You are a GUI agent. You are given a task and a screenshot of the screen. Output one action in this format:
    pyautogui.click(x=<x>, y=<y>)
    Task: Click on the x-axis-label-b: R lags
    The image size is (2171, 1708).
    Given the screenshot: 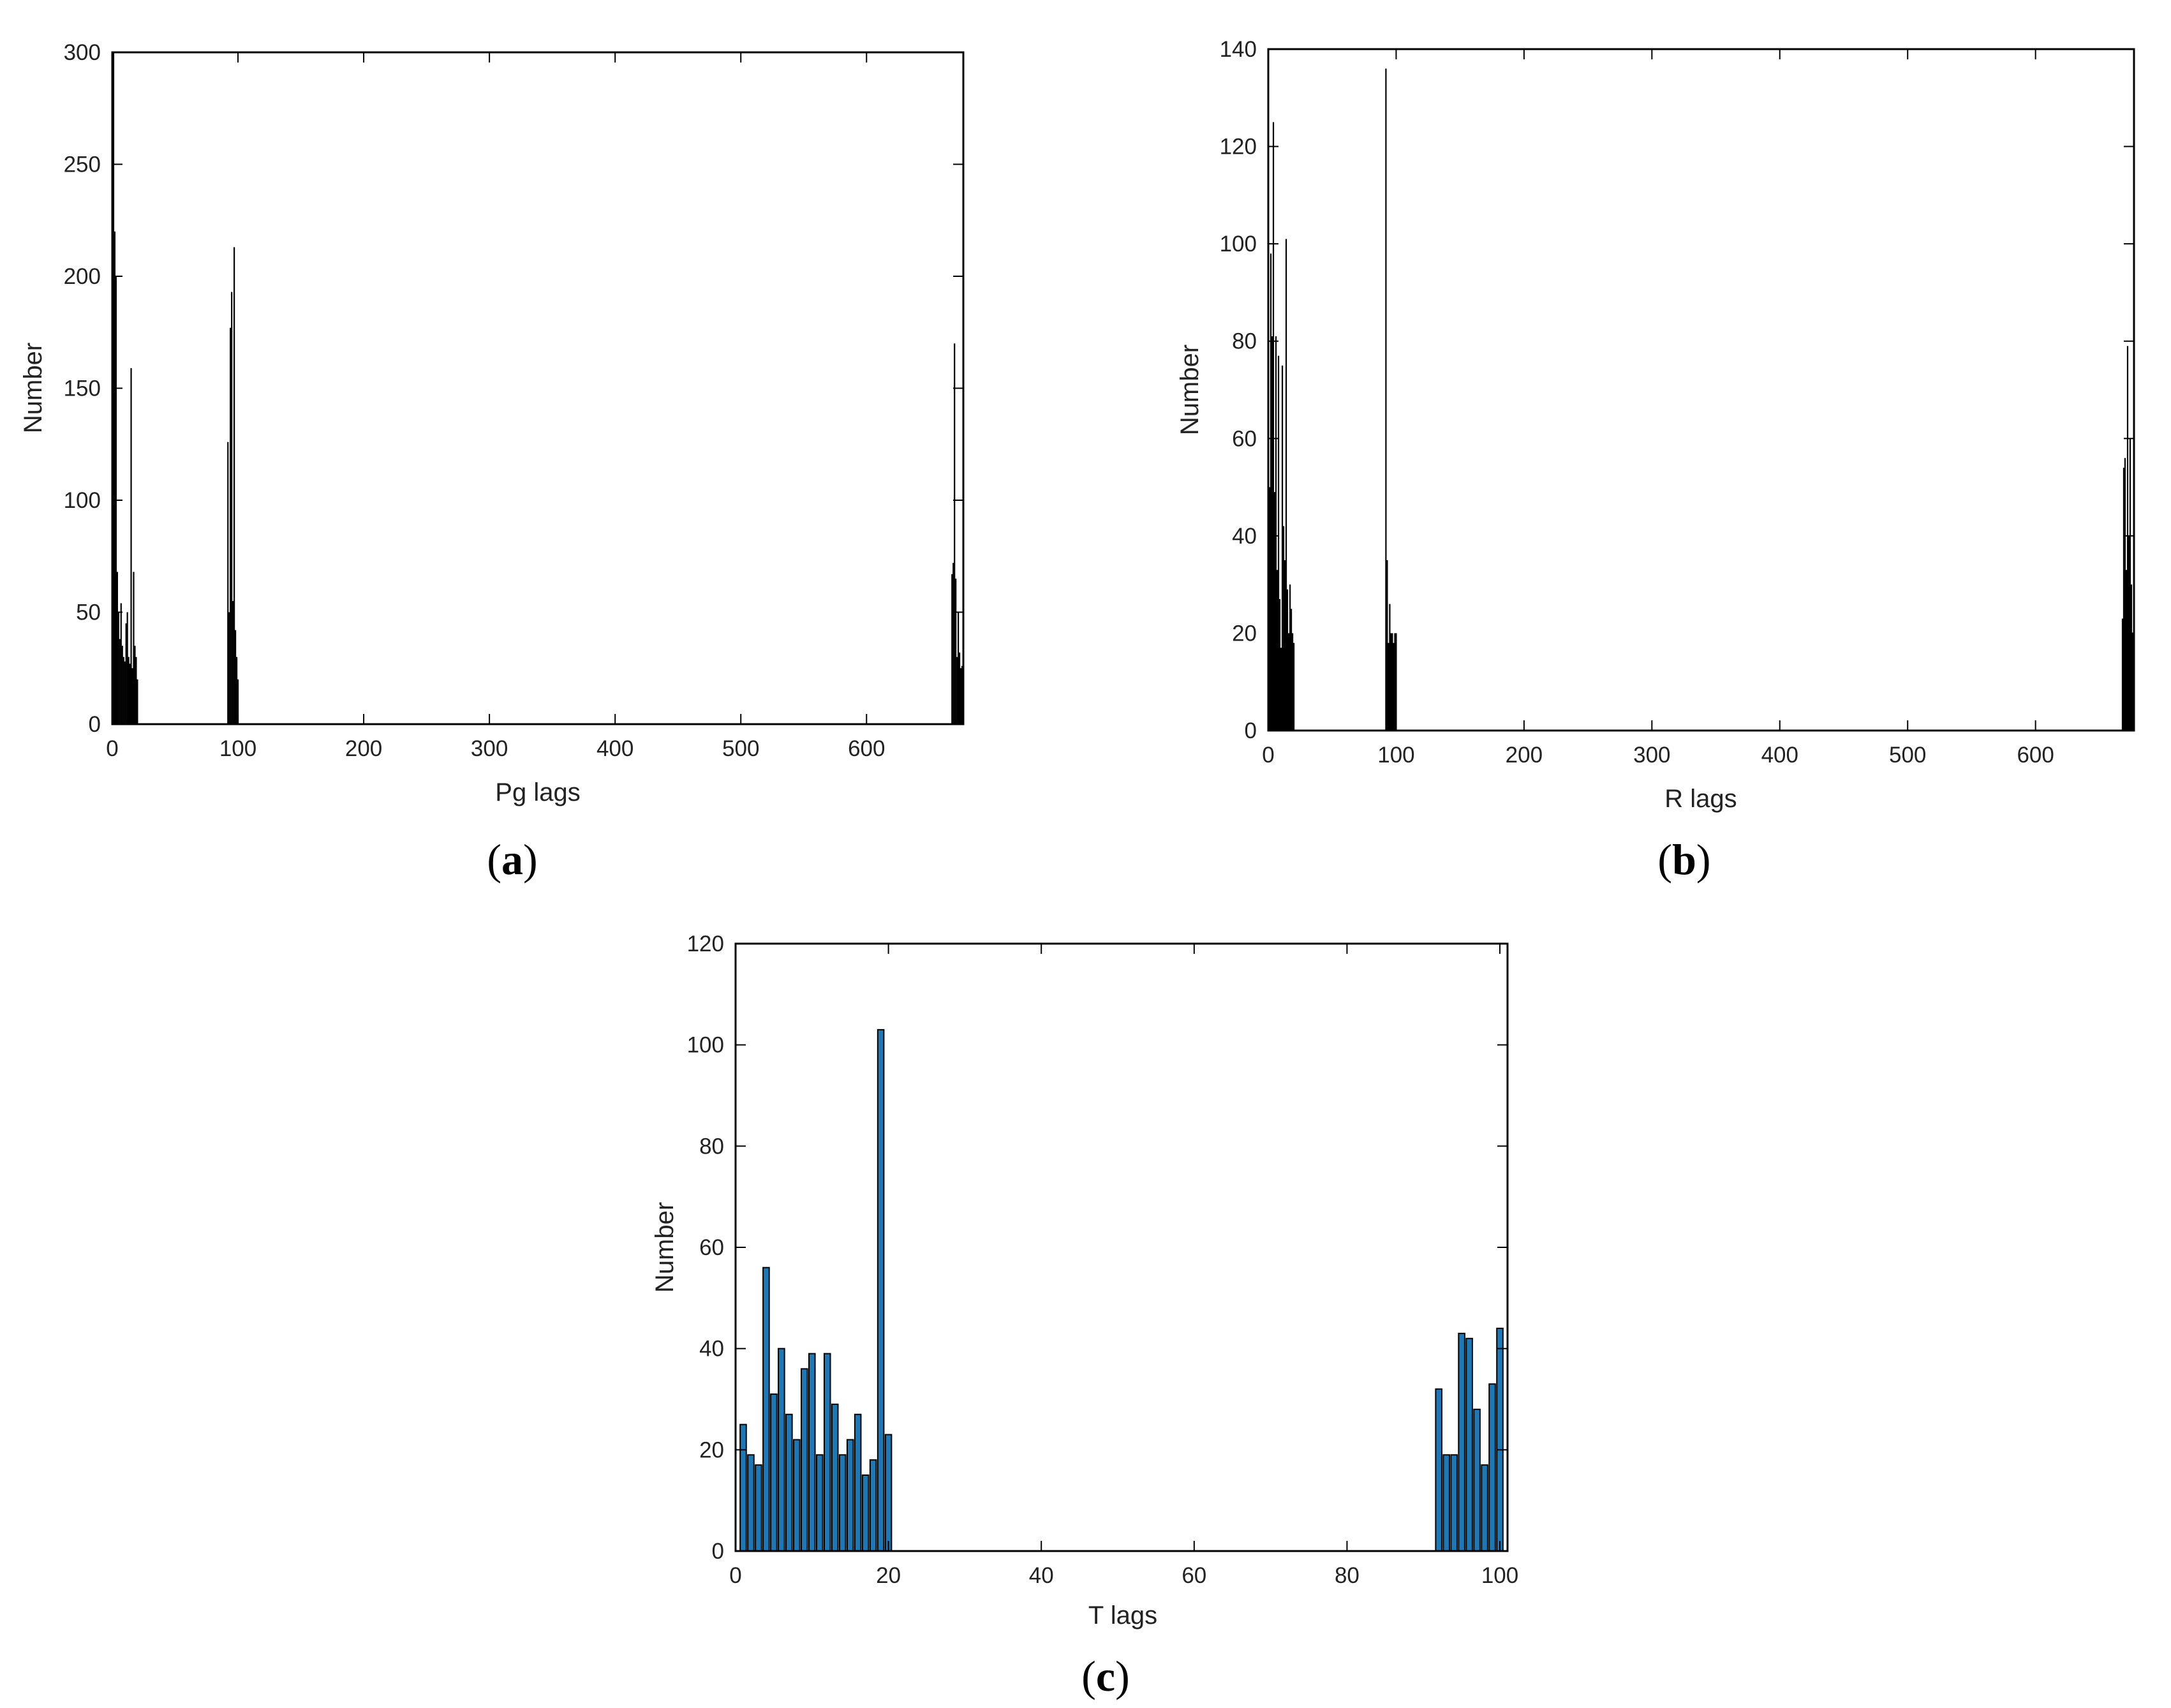 What is the action you would take?
    pyautogui.click(x=1700, y=799)
    